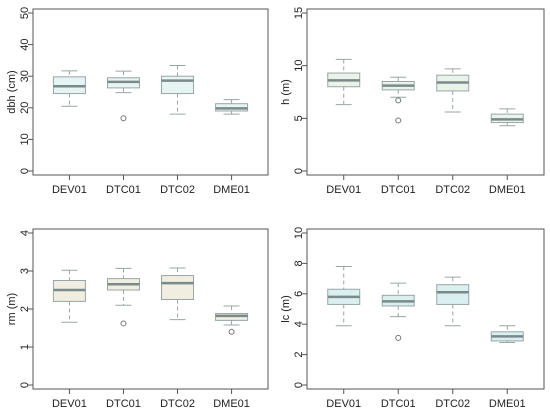  Describe the element at coordinates (299, 118) in the screenshot. I see `y-tick-label: 5` at that location.